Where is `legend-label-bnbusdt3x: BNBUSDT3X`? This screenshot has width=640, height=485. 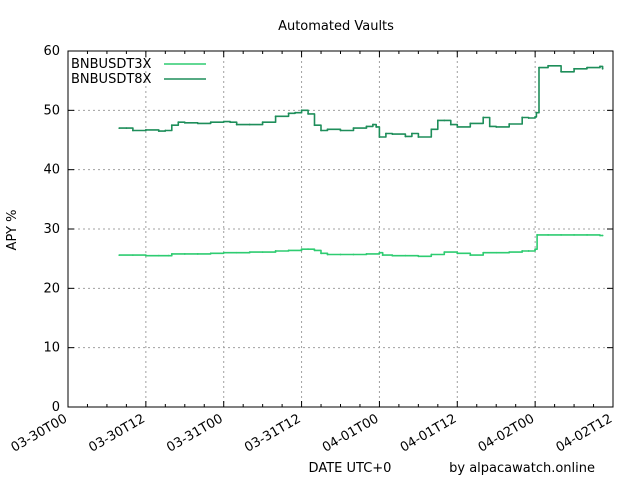
legend-label-bnbusdt3x: BNBUSDT3X is located at coordinates (111, 64).